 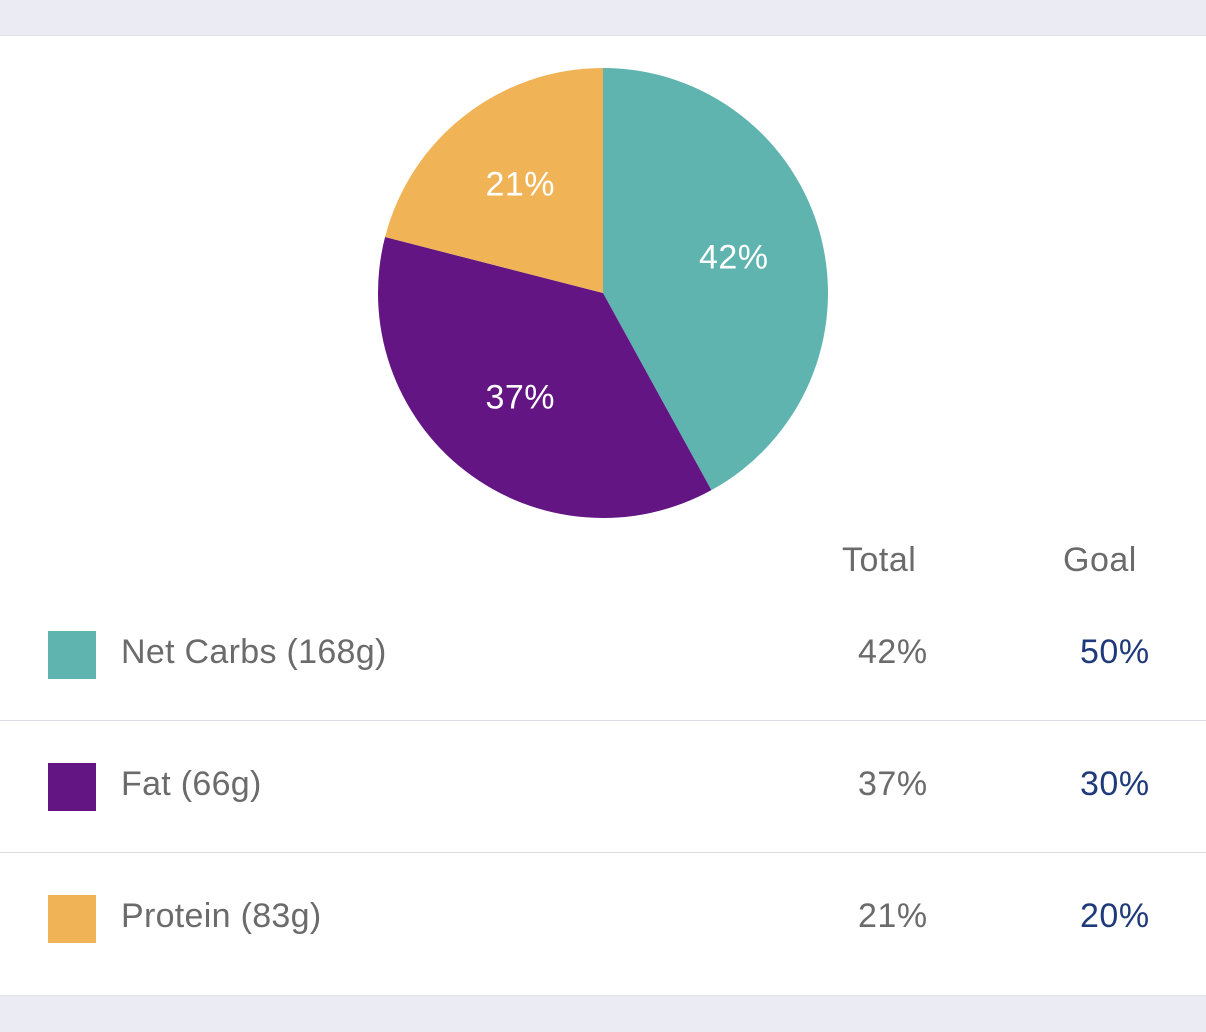 I want to click on protein-color-swatch, so click(x=72, y=919).